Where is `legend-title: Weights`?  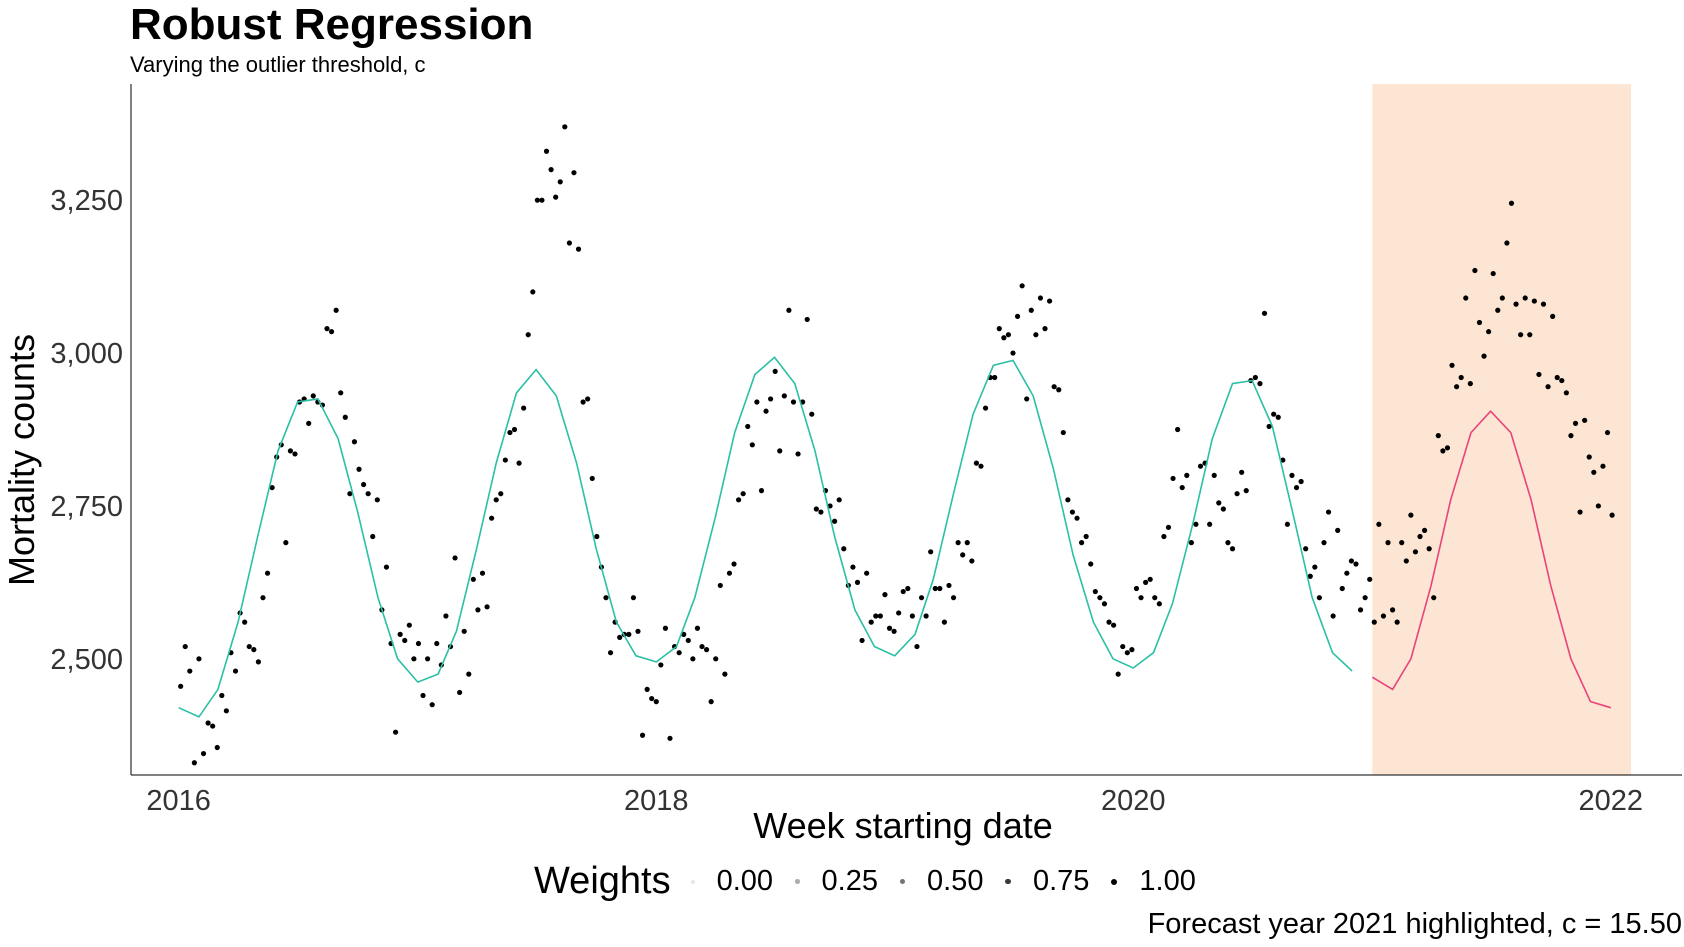 legend-title: Weights is located at coordinates (602, 881).